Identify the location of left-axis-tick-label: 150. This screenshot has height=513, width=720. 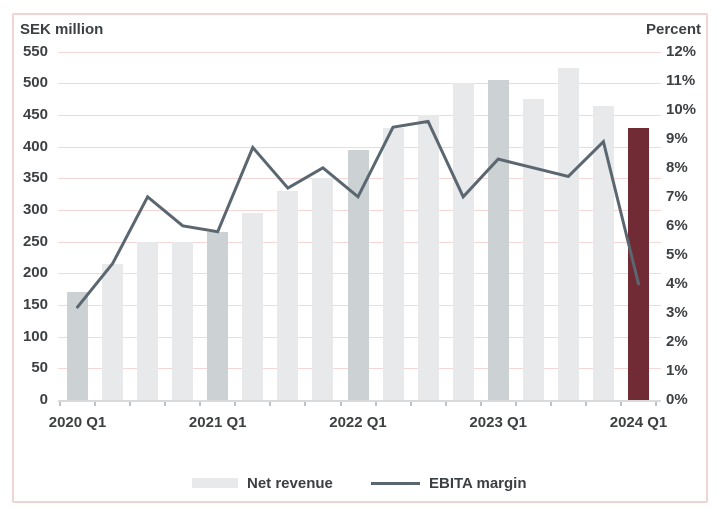
(35, 304).